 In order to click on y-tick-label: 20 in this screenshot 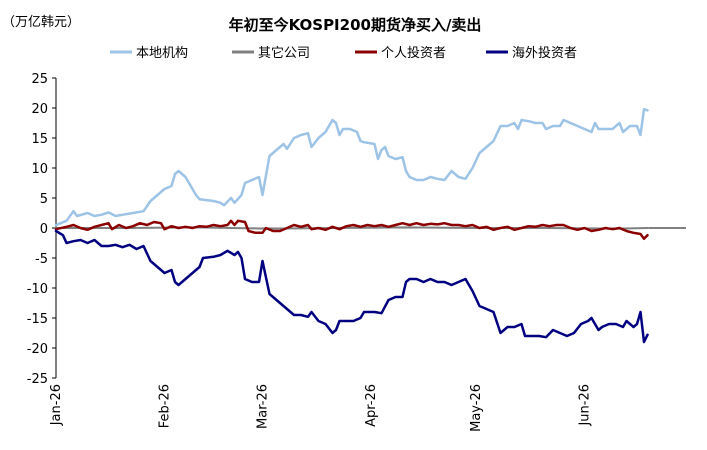, I will do `click(39, 109)`.